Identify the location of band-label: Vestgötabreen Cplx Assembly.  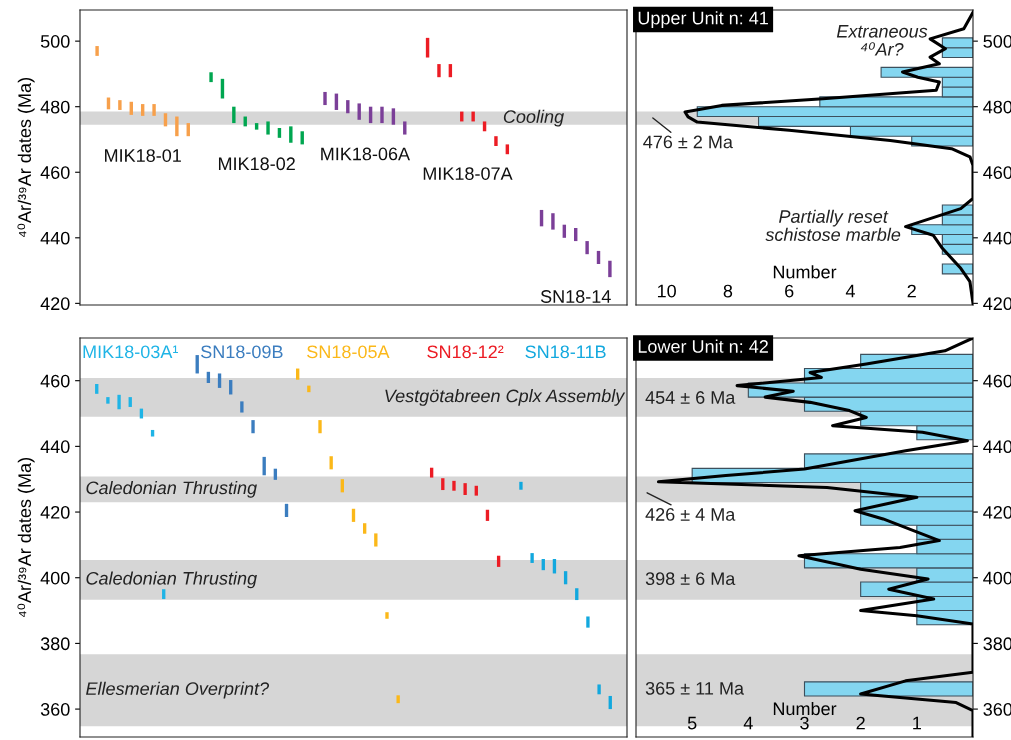
(505, 397).